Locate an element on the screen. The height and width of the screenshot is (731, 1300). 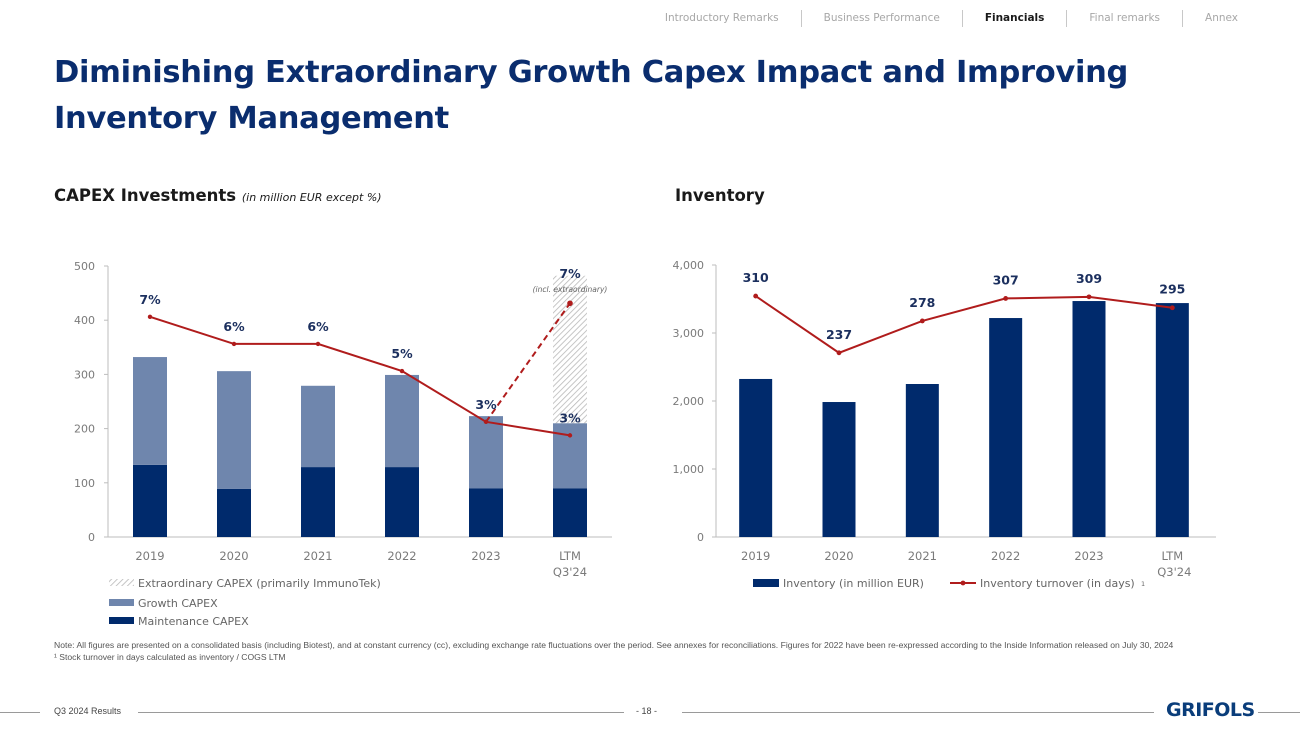
nav-item-annex: Annex is located at coordinates (1221, 18).